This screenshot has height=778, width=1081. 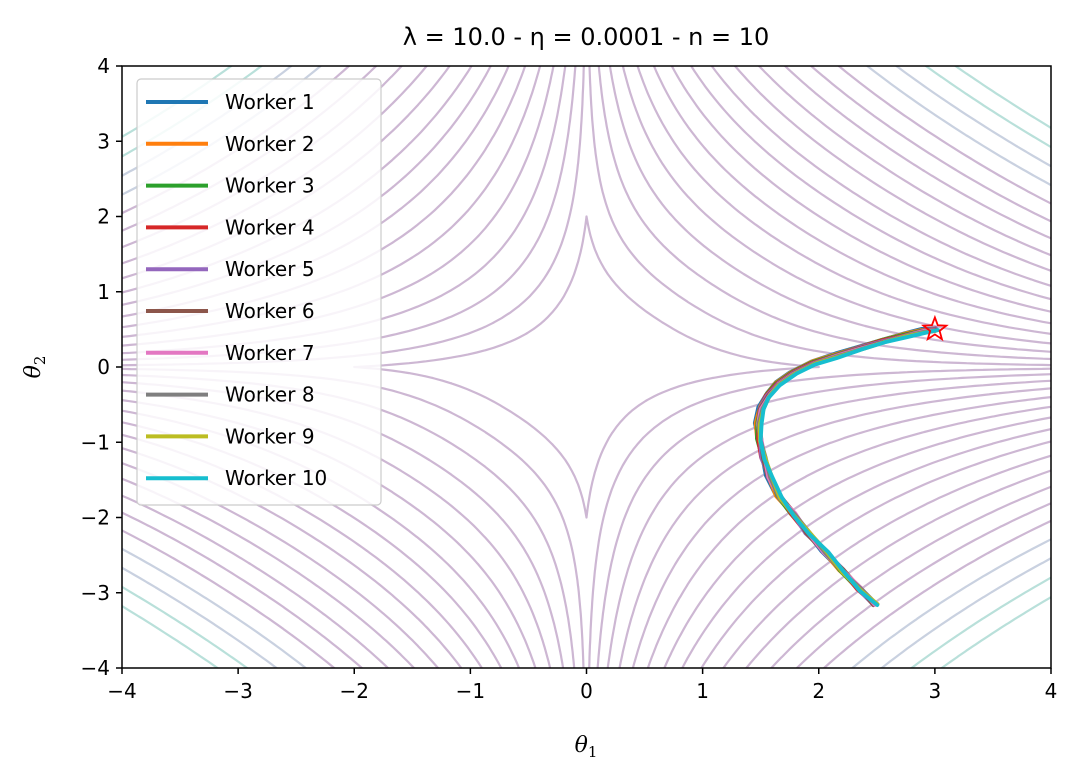 What do you see at coordinates (276, 478) in the screenshot?
I see `legend-label: Worker 10` at bounding box center [276, 478].